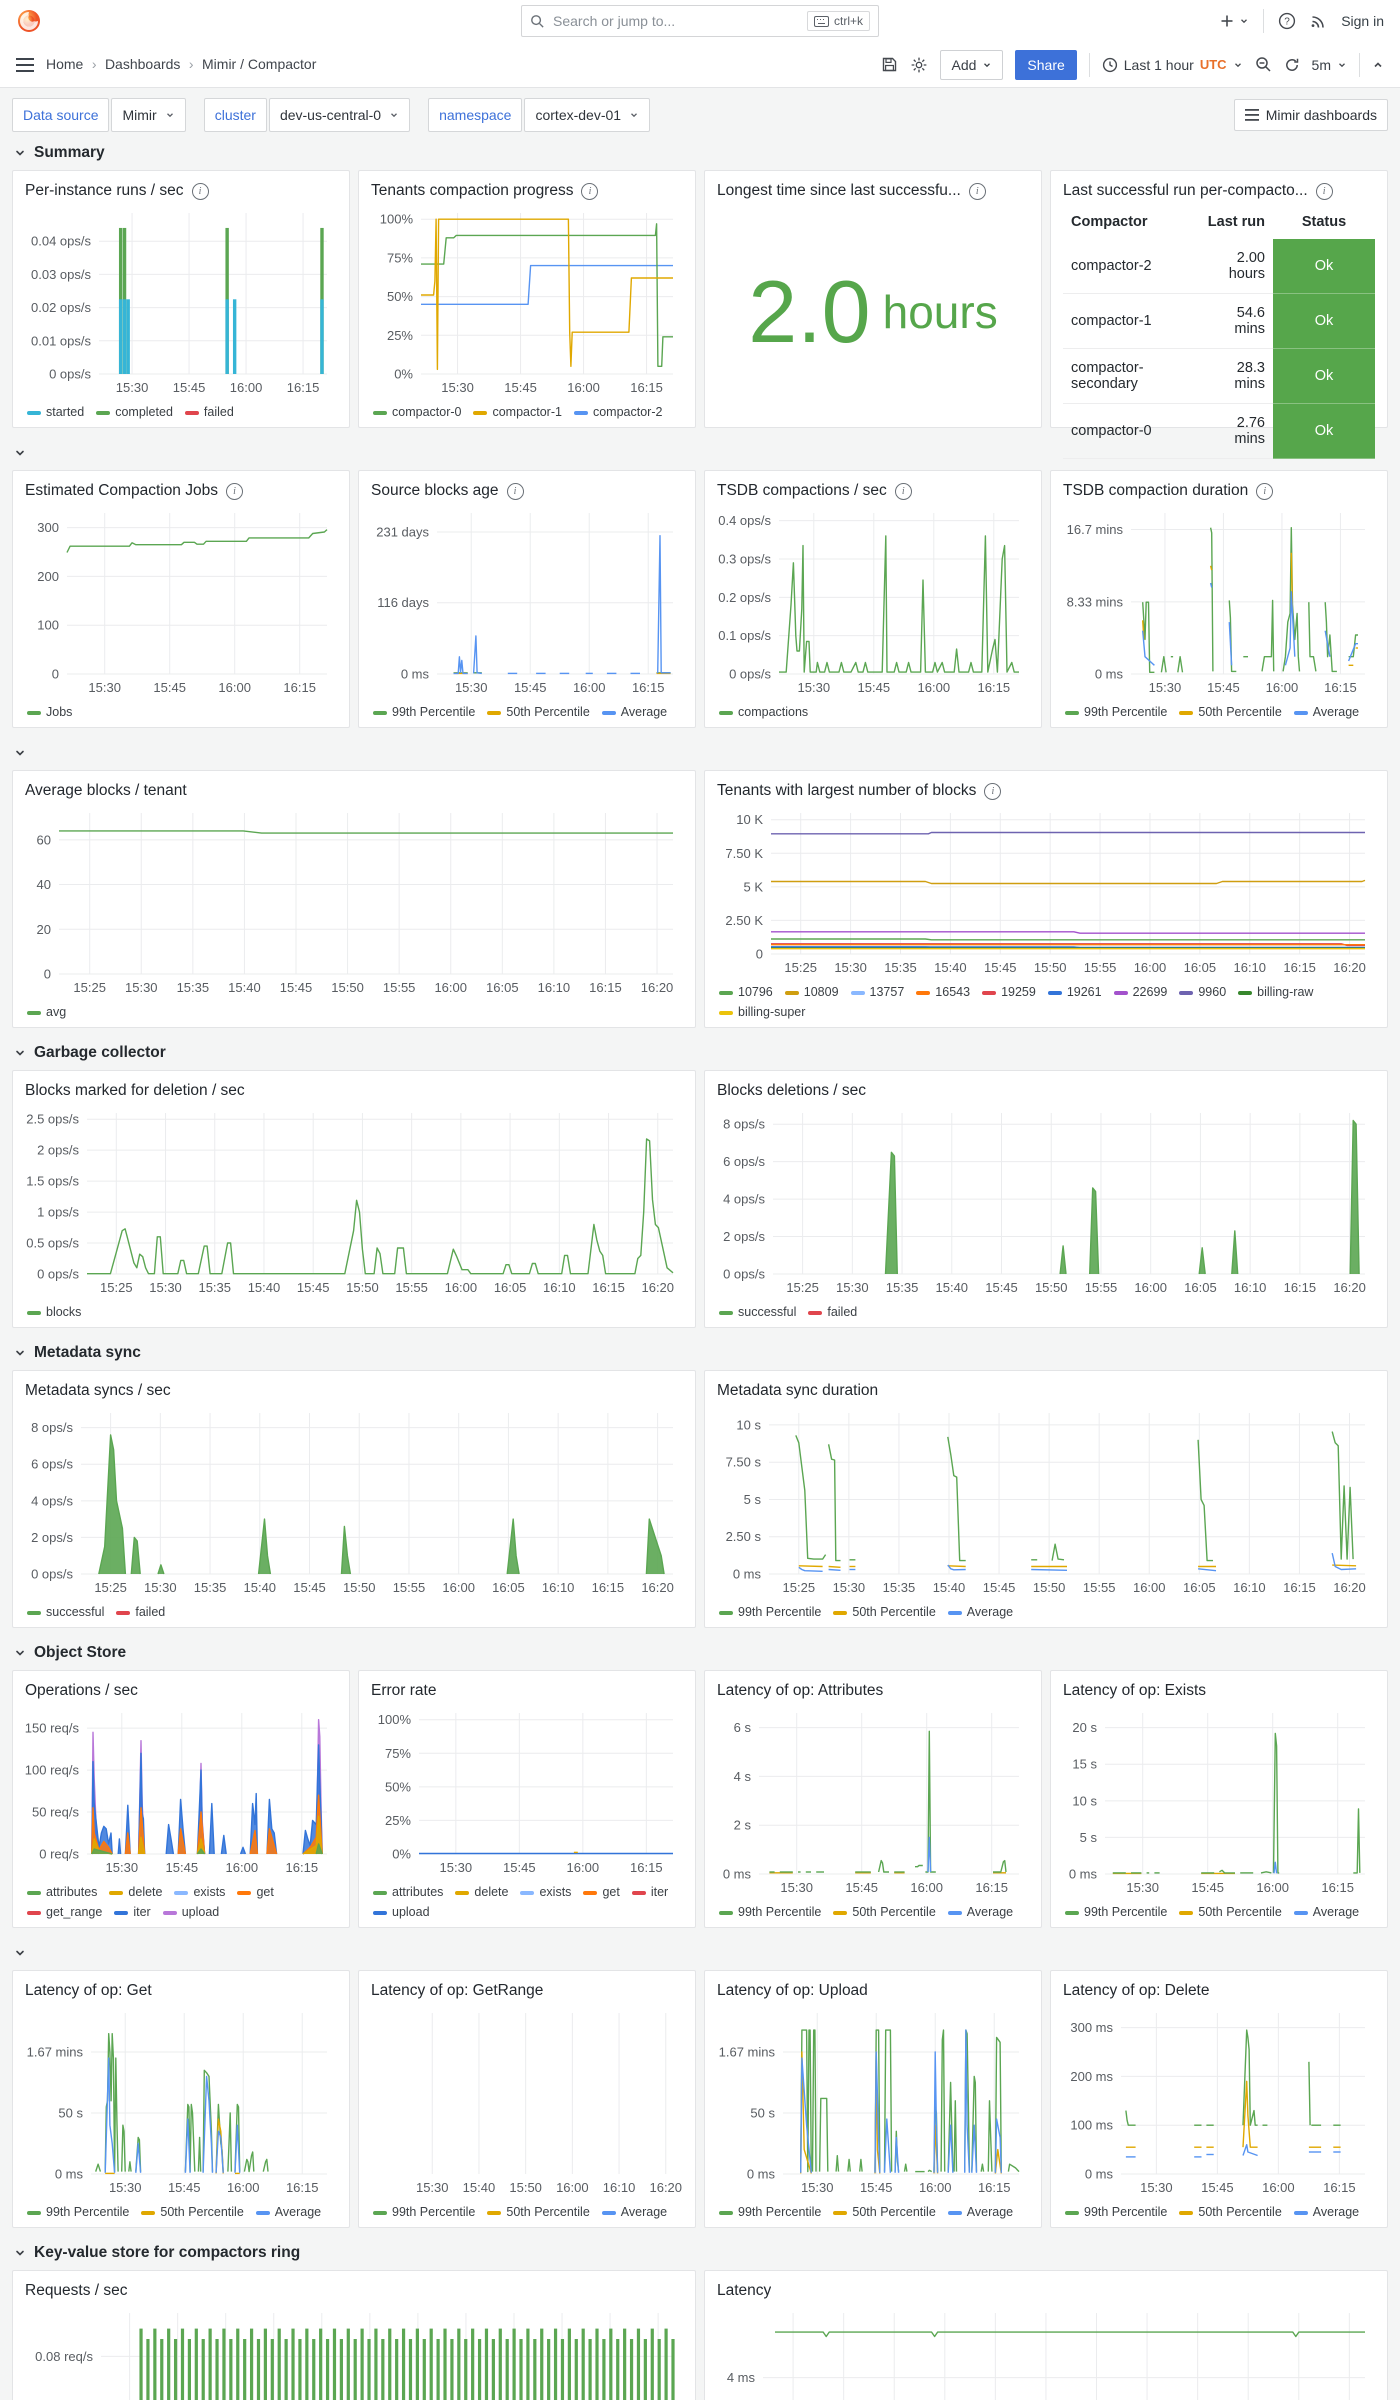 This screenshot has width=1400, height=2400. Describe the element at coordinates (802, 490) in the screenshot. I see `panel-title: TSDB compactions / sec` at that location.